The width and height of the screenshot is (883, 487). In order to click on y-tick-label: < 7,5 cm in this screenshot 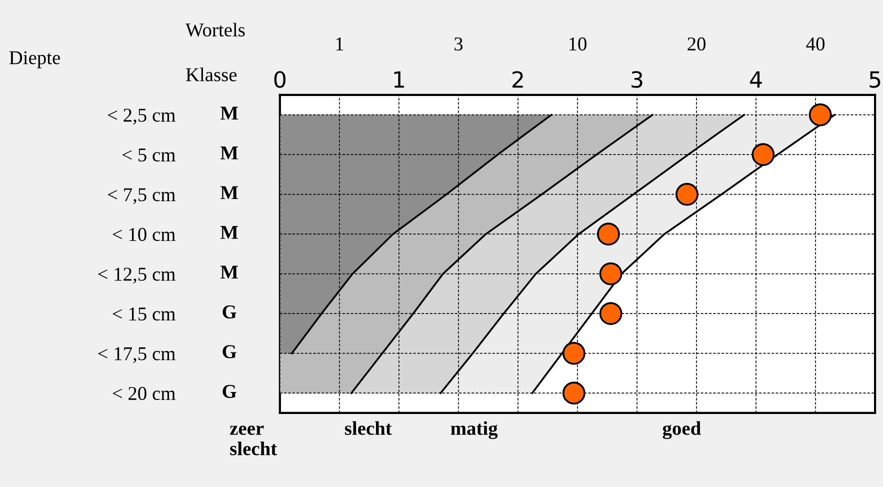, I will do `click(142, 196)`.